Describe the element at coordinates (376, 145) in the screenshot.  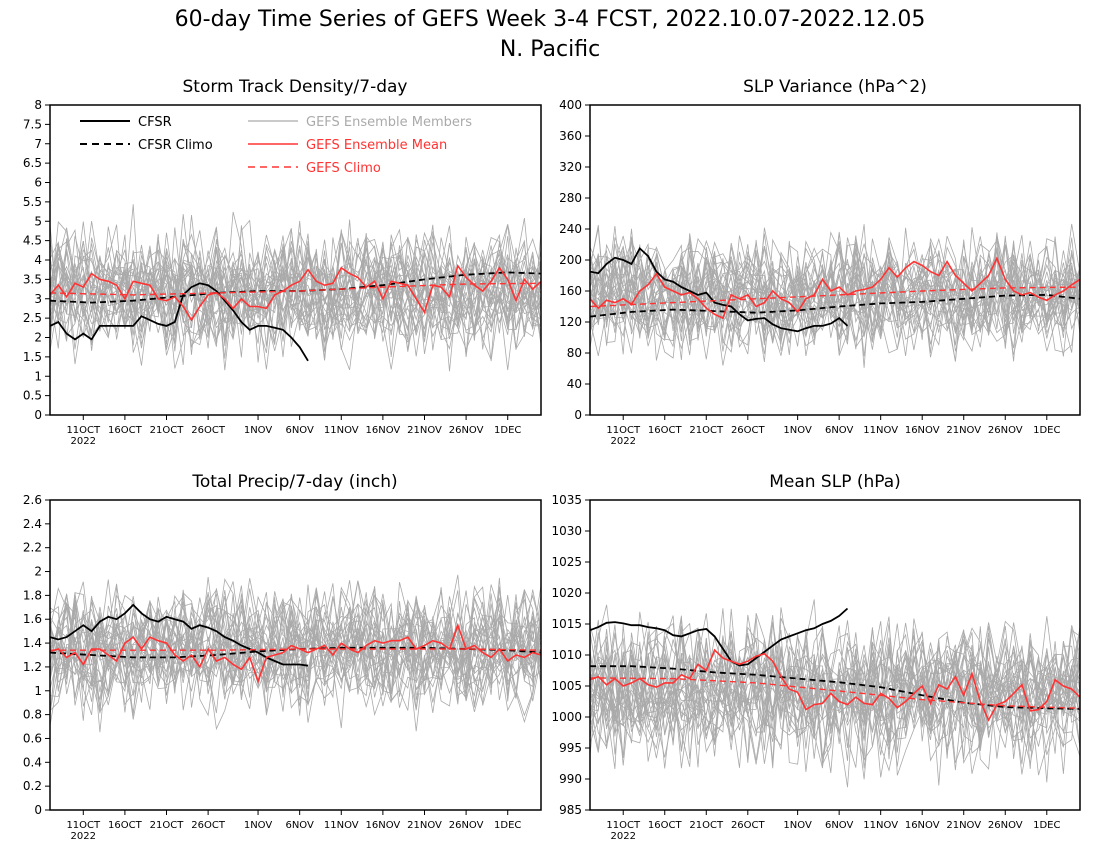
I see `legend-label-mean: GEFS Ensemble Mean` at that location.